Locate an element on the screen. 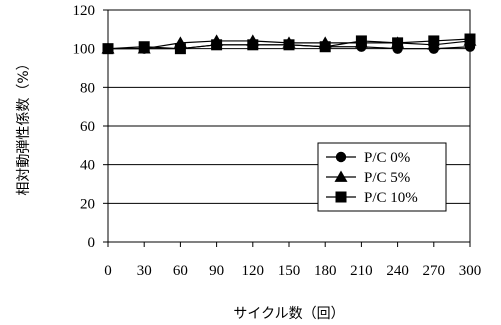 This screenshot has width=501, height=325. series-group is located at coordinates (289, 44).